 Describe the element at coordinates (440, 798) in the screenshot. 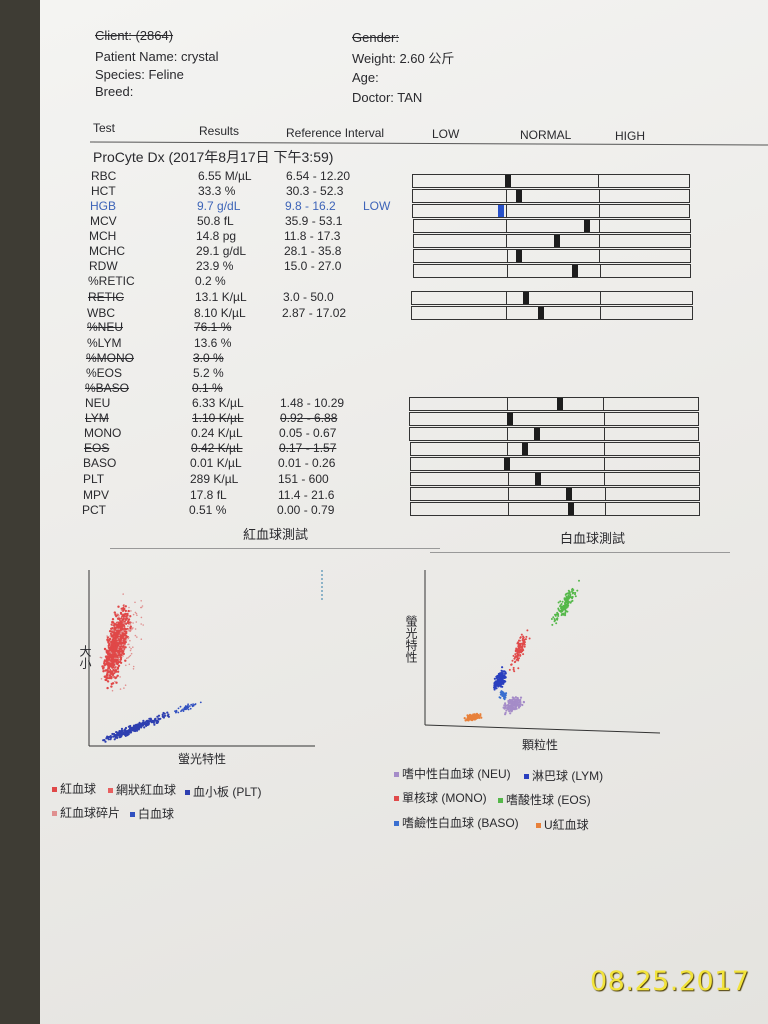

I see `legend-mono: 單核球 (MONO)` at that location.